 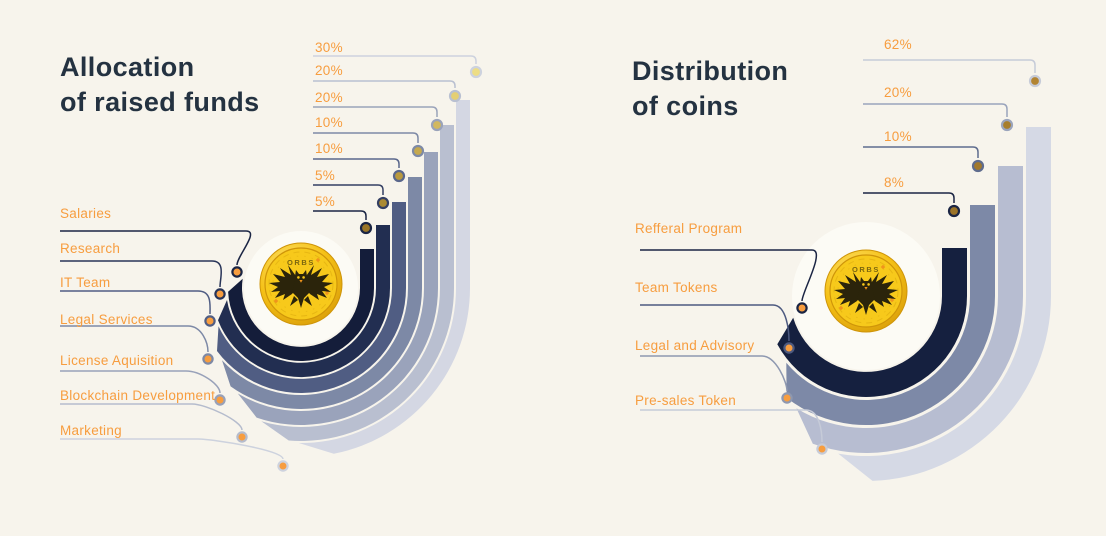 What do you see at coordinates (137, 395) in the screenshot?
I see `category-label-blockchain-development: Blockchain Development` at bounding box center [137, 395].